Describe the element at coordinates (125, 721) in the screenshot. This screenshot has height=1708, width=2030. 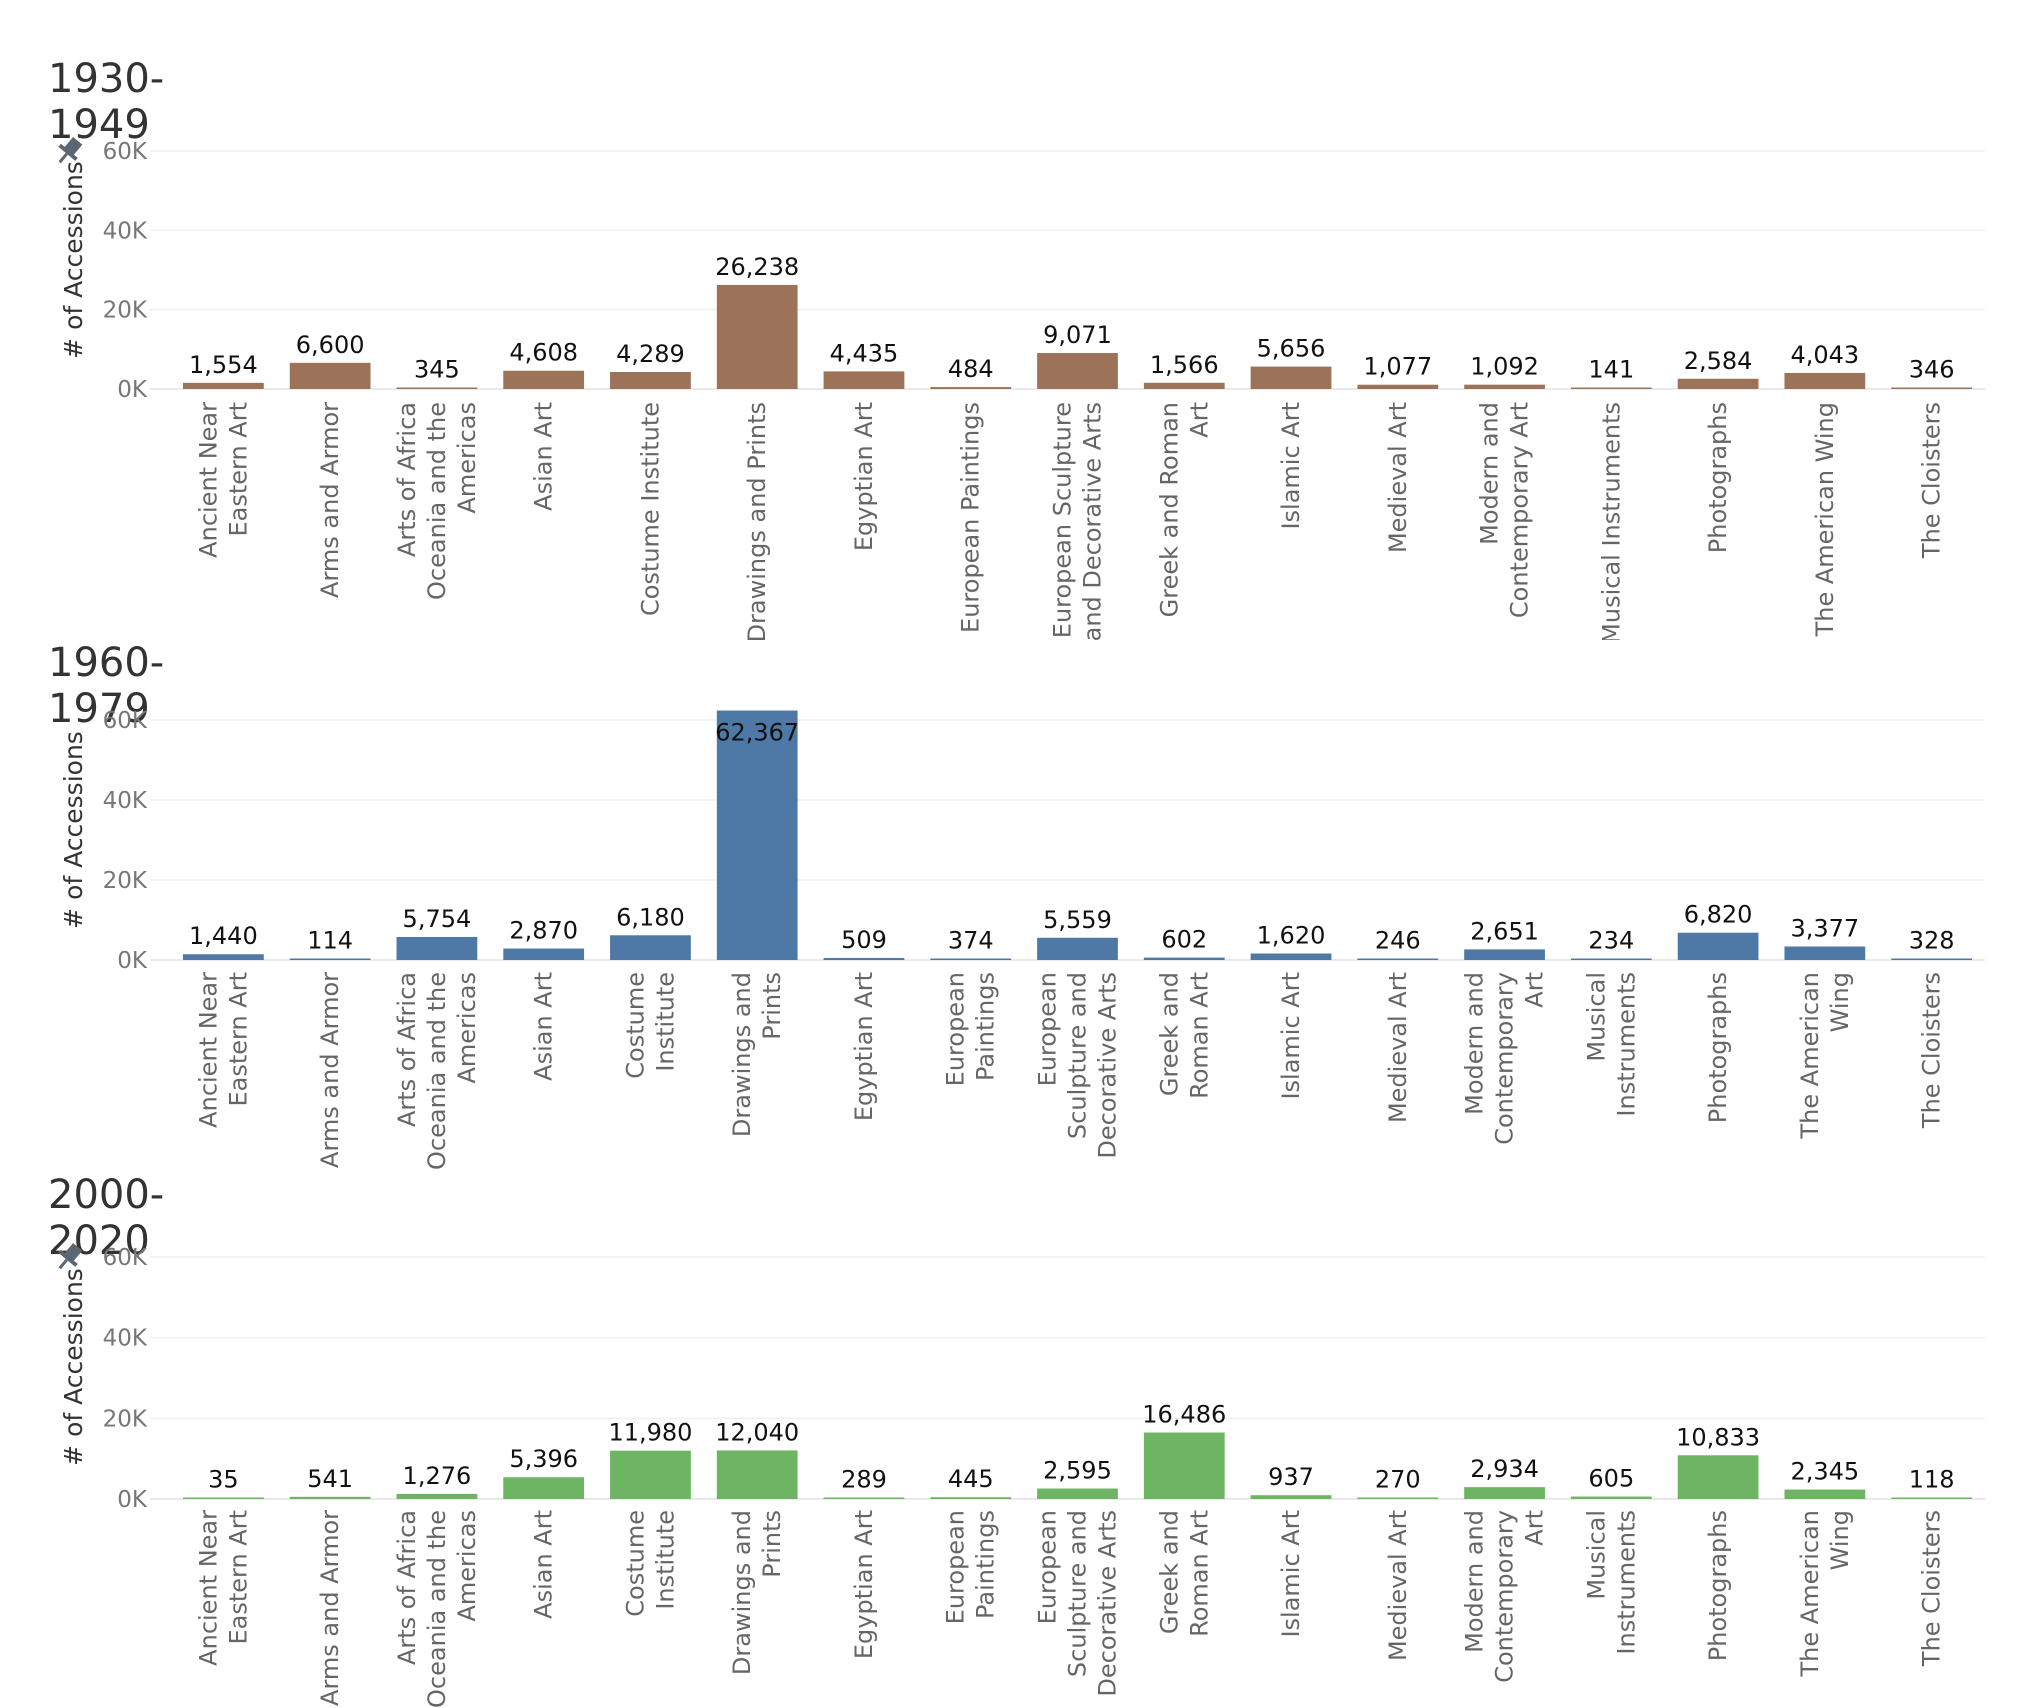
I see `y-tick-label: 60K` at that location.